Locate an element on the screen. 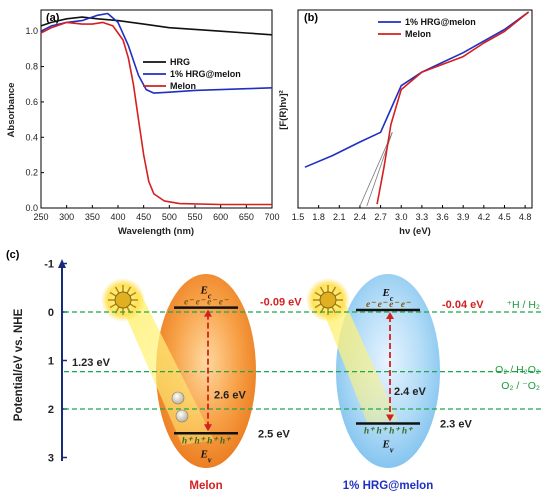 The image size is (554, 499). panel-a-legend-label: 1% HRG@melon is located at coordinates (205, 74).